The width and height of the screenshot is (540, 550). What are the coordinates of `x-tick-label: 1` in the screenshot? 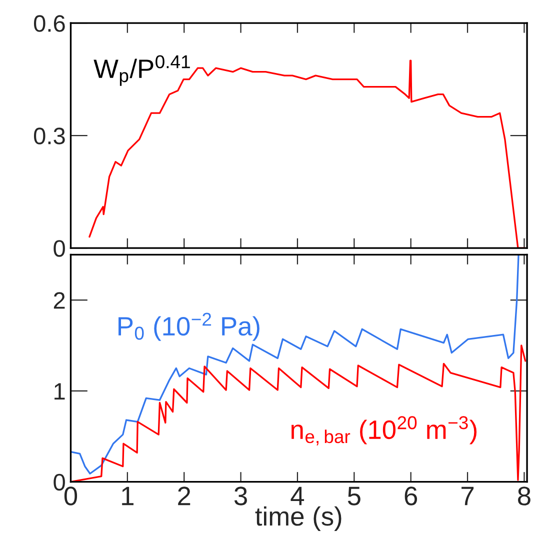 It's located at (128, 496).